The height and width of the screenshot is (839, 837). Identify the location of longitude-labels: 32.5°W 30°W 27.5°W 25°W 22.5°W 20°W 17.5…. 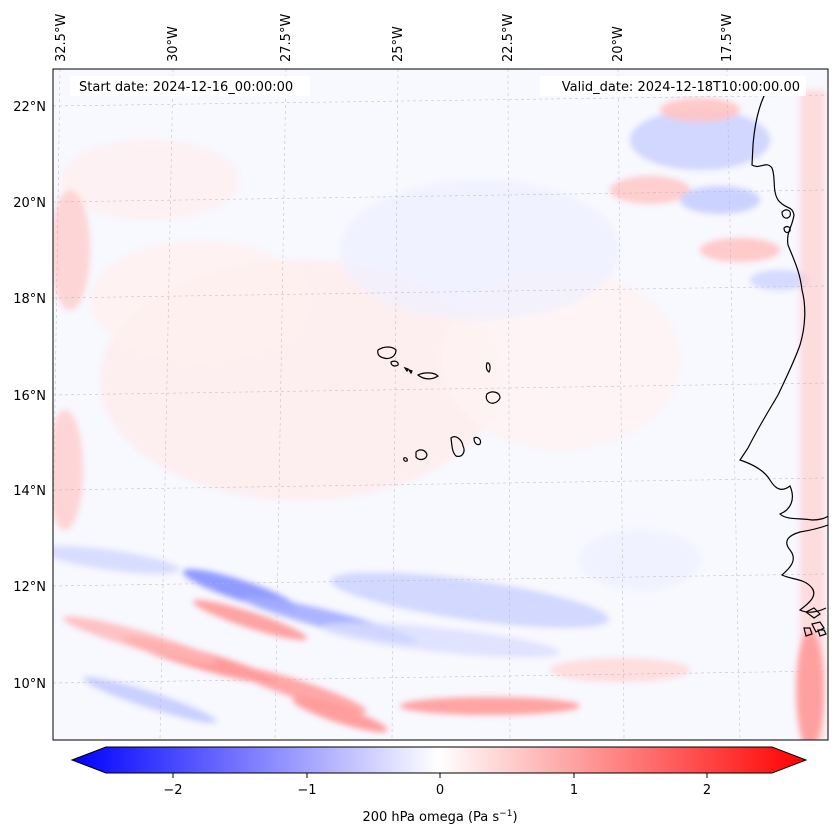
(394, 38).